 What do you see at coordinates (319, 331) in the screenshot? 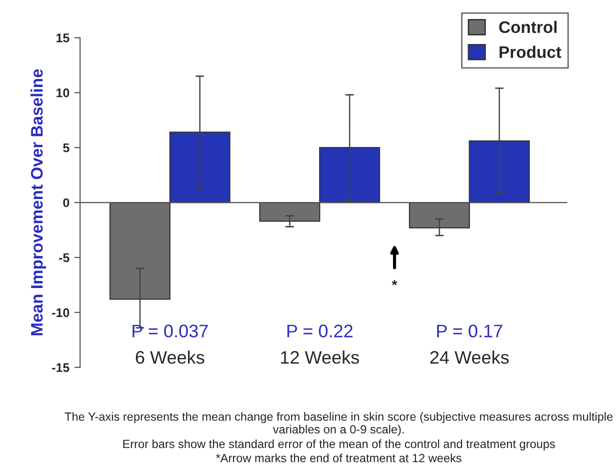
I see `annotation: P = 0.22` at bounding box center [319, 331].